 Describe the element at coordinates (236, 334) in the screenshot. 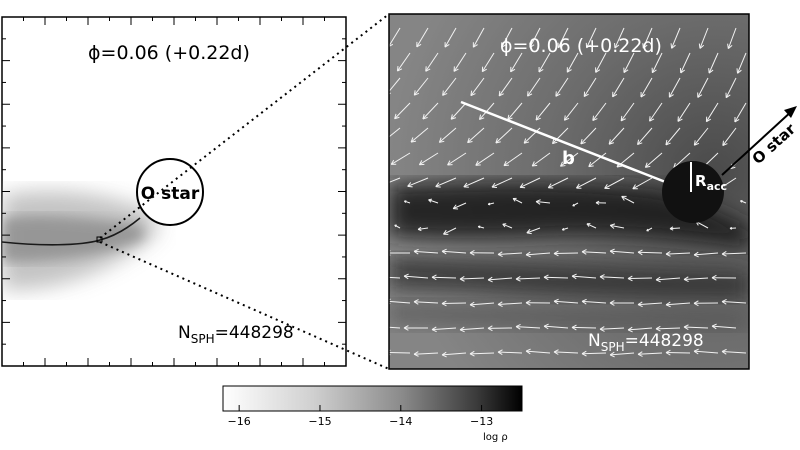

I see `left-nsph-label: NSPH=448298` at that location.